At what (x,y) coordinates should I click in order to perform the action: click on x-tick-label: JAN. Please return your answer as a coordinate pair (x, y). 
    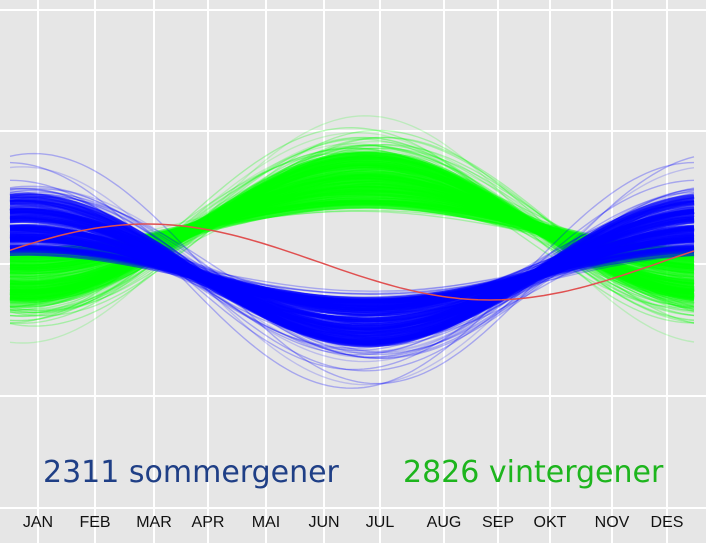
    Looking at the image, I should click on (38, 522).